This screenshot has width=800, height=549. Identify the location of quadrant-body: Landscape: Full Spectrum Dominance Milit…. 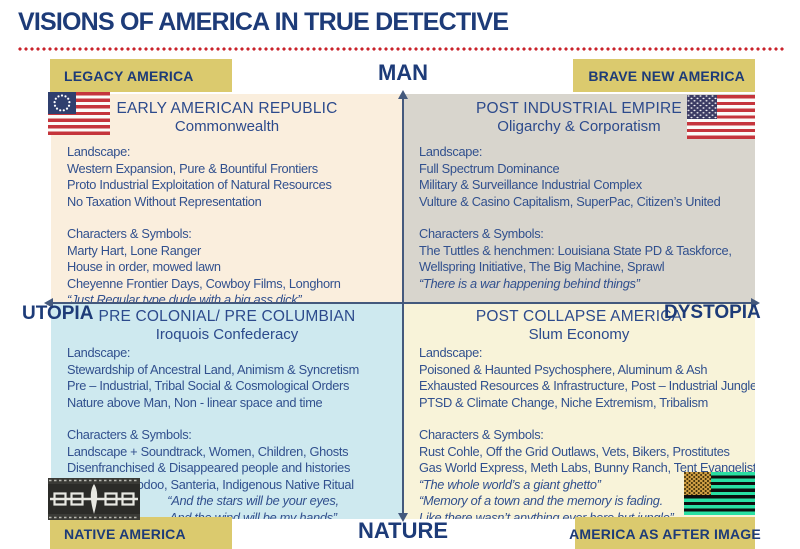
(579, 218).